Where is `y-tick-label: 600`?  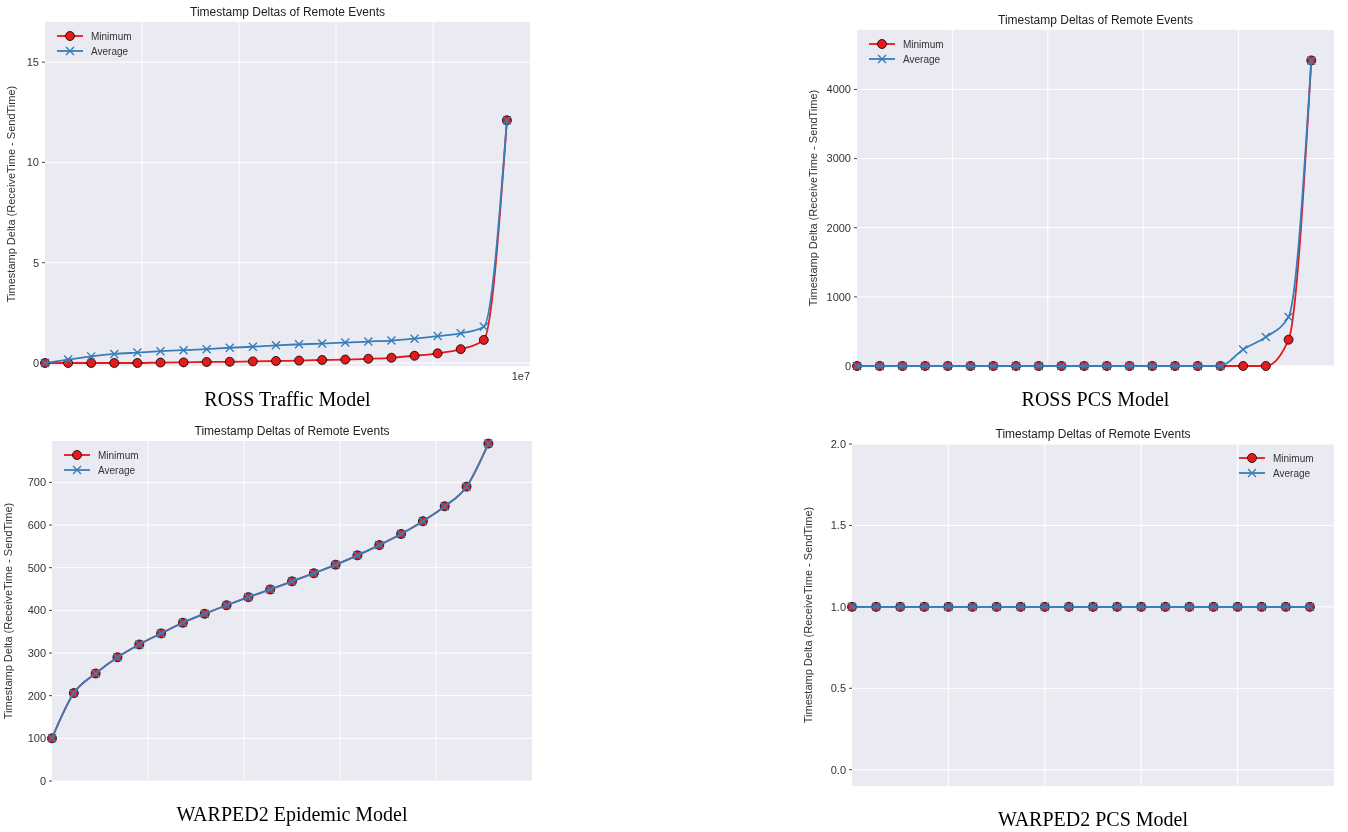 y-tick-label: 600 is located at coordinates (36, 524).